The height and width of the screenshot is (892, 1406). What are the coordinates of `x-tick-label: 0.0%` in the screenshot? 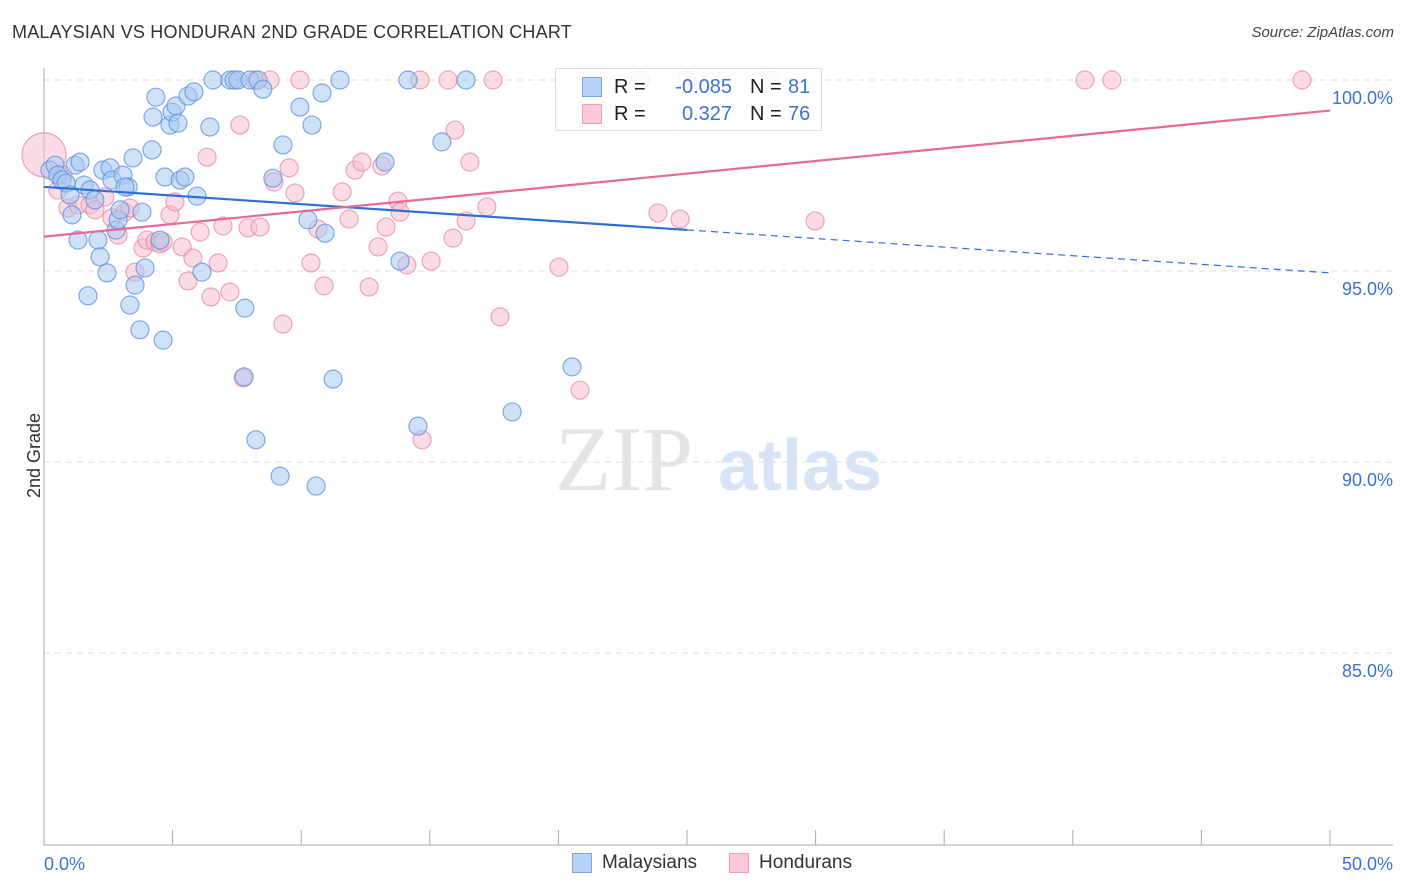 It's located at (64, 864).